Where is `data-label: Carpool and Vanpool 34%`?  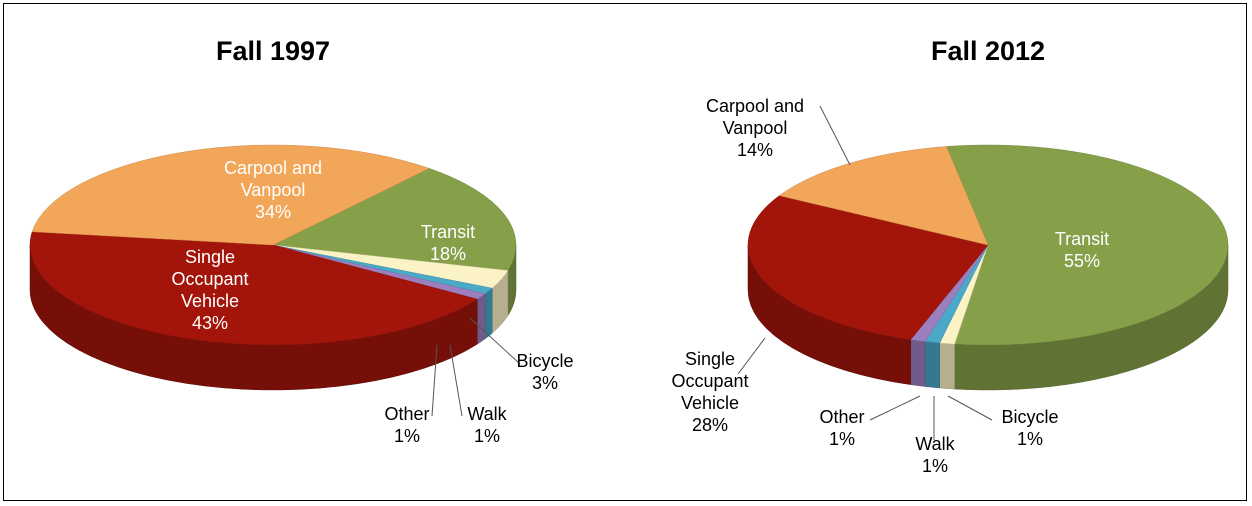
data-label: Carpool and Vanpool 34% is located at coordinates (273, 190).